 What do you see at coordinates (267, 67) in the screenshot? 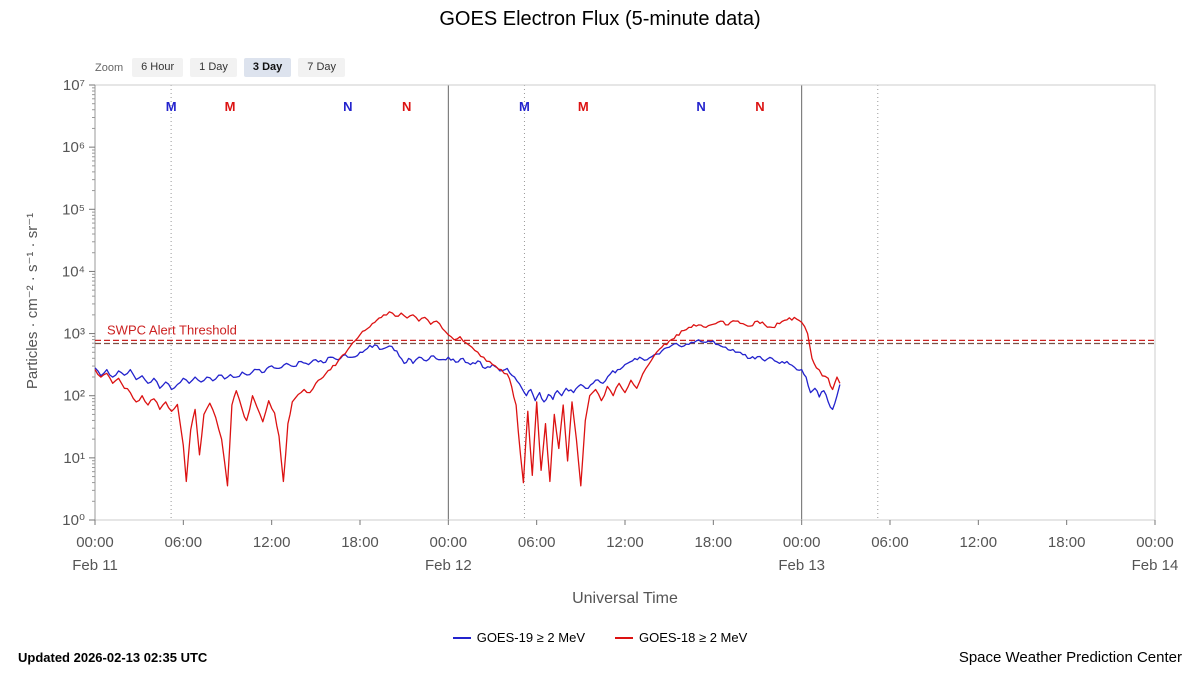
I see `zoom-3day-button: 3 Day` at bounding box center [267, 67].